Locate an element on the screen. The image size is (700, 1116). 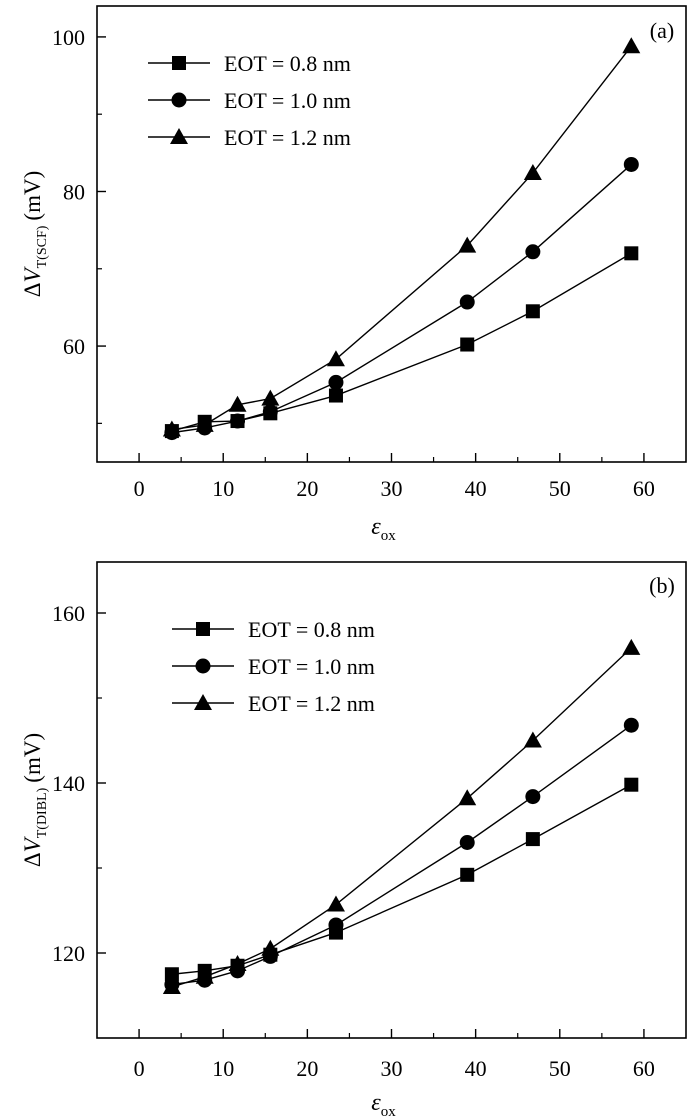
y-tick-label: 80 is located at coordinates (74, 191).